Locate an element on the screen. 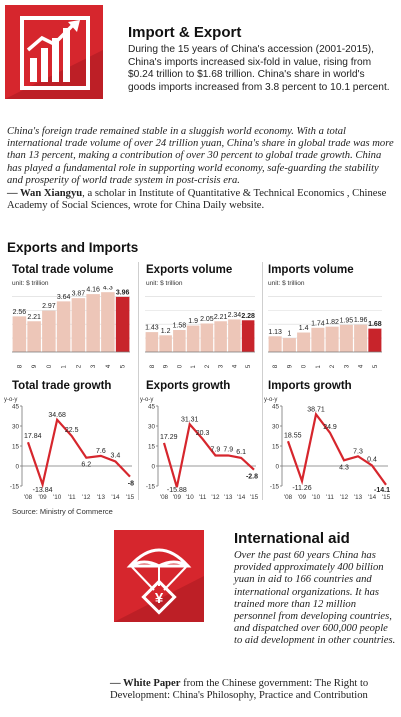  aid-parachute-icon: ¥ is located at coordinates (159, 576).